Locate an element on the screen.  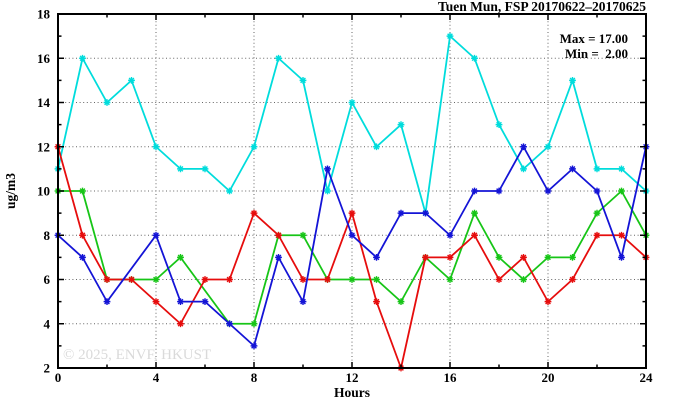
watermark: © 2025, ENVF, HKUST is located at coordinates (137, 355).